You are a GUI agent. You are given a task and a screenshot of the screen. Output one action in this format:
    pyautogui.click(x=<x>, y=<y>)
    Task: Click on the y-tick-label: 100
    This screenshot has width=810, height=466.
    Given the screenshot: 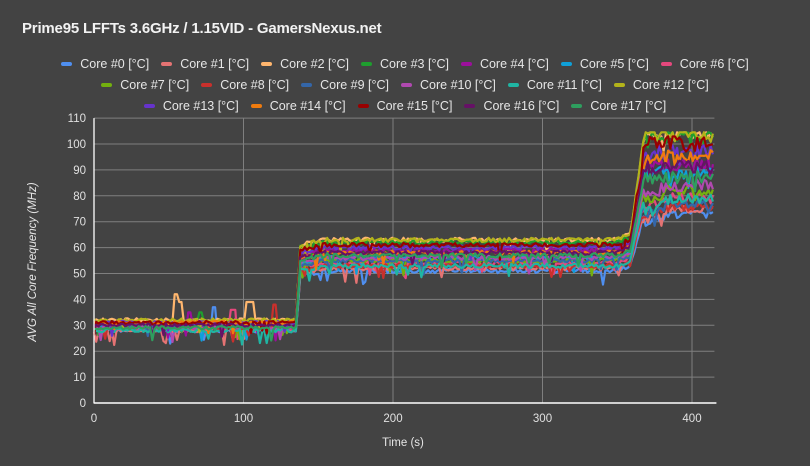 What is the action you would take?
    pyautogui.click(x=76, y=145)
    